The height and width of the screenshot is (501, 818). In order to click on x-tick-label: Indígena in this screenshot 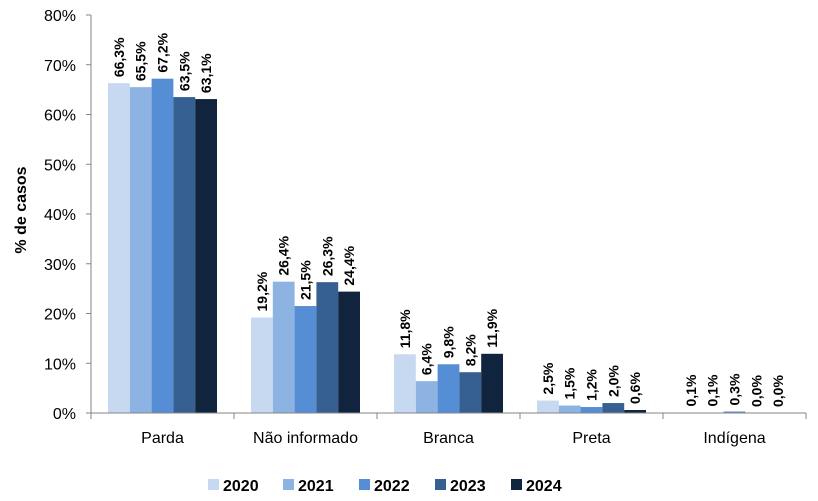, I will do `click(734, 438)`.